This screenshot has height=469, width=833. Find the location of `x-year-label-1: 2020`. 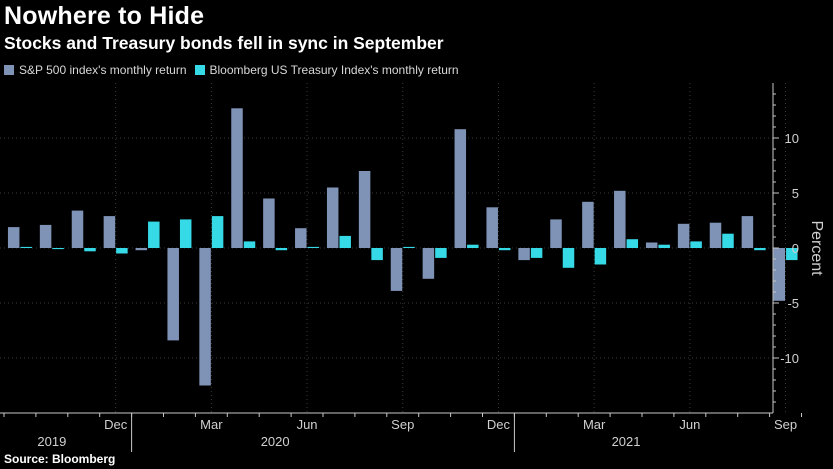

x-year-label-1: 2020 is located at coordinates (275, 441).